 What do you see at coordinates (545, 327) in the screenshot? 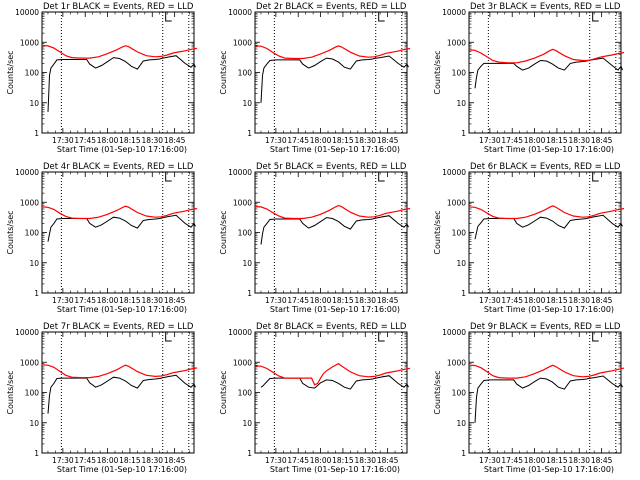
I see `panel-title: Det 9r BLACK = Events, RED = LLD` at bounding box center [545, 327].